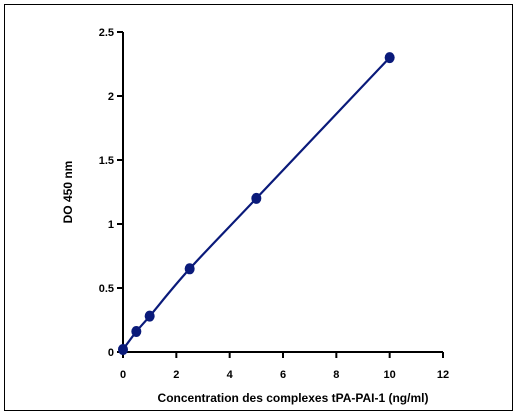 The image size is (519, 413). What do you see at coordinates (111, 97) in the screenshot?
I see `y-tick-label: 2` at bounding box center [111, 97].